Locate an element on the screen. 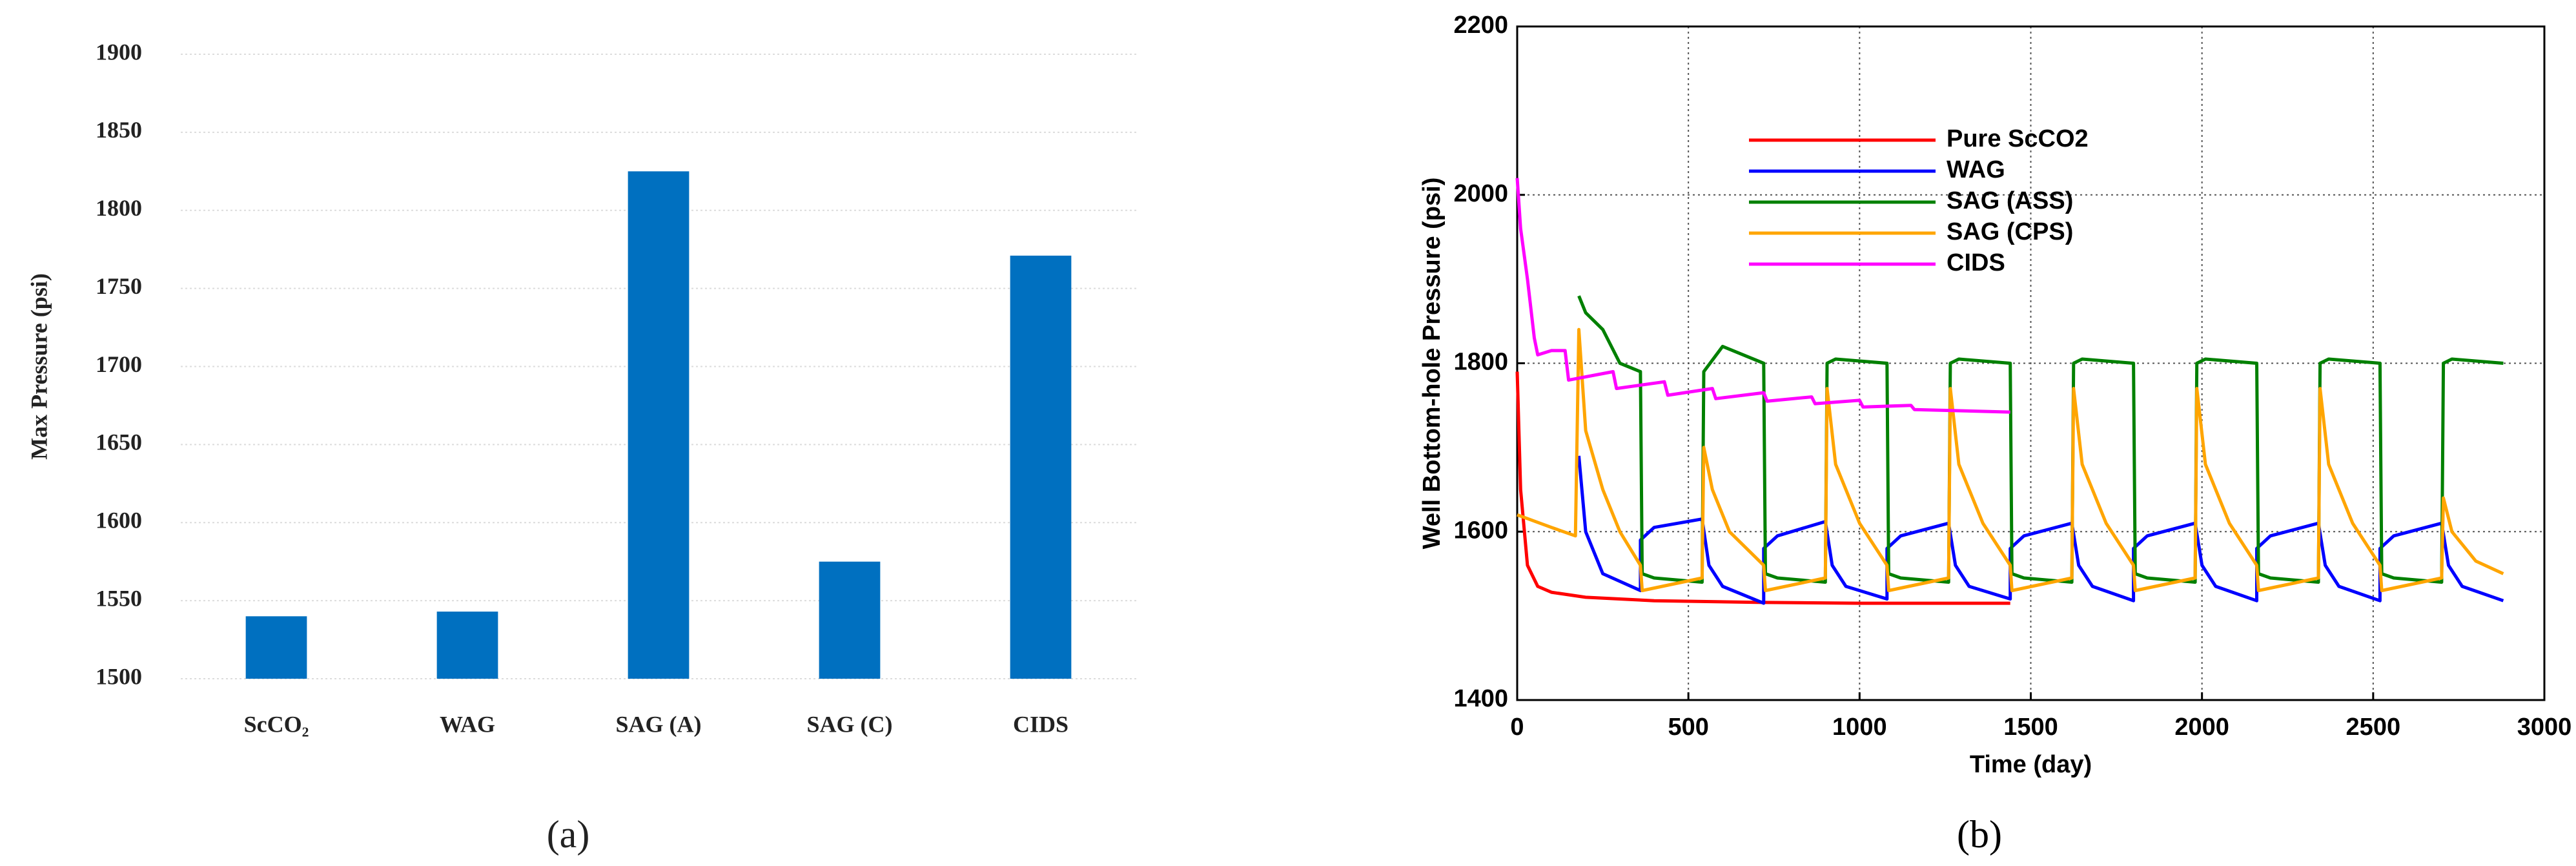 This screenshot has height=866, width=2576. x-tick-label: CIDS is located at coordinates (1040, 724).